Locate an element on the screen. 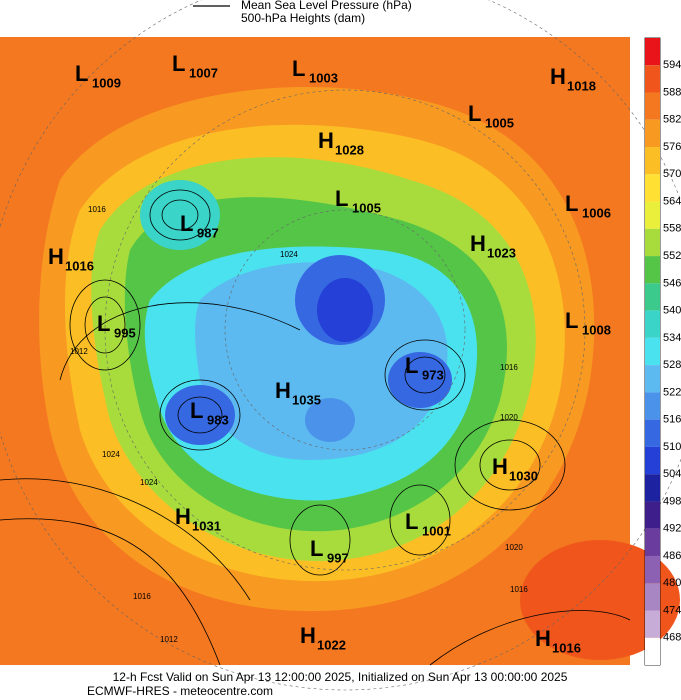 Image resolution: width=681 pixels, height=700 pixels. center-value: 987 is located at coordinates (208, 232).